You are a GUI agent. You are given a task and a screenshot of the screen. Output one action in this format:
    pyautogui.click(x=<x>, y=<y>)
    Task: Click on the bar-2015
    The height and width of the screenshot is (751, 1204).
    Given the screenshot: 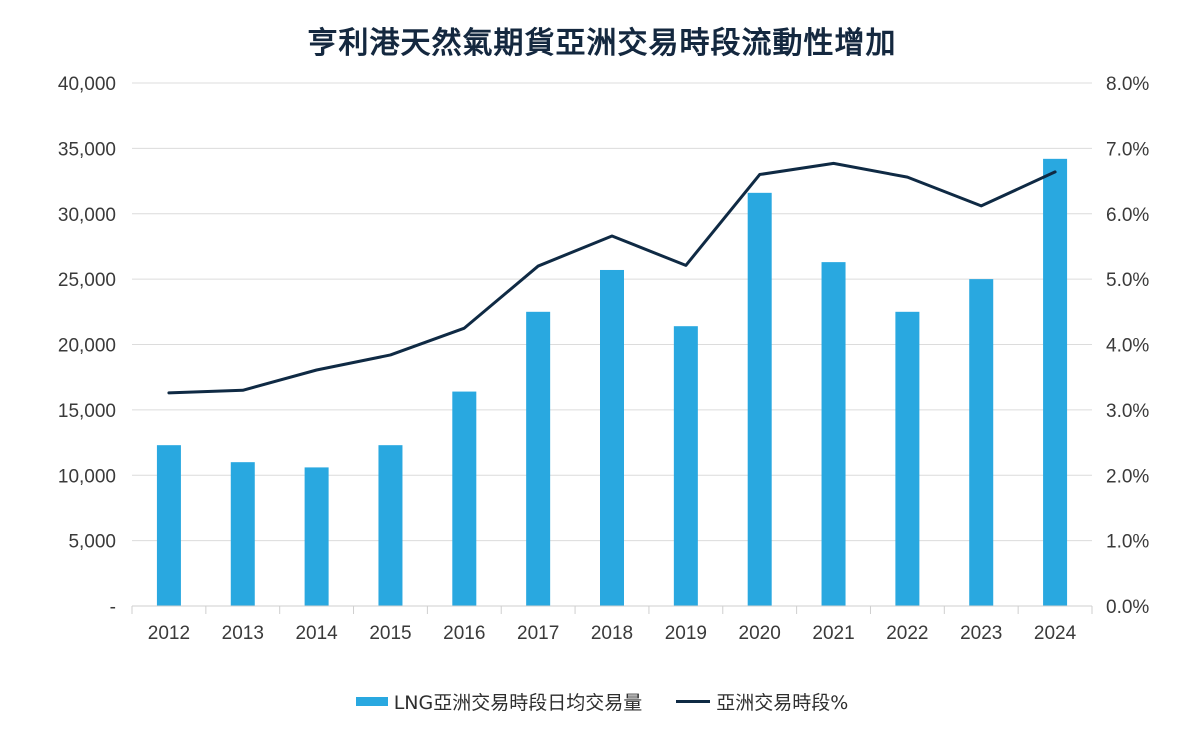 What is the action you would take?
    pyautogui.click(x=390, y=525)
    